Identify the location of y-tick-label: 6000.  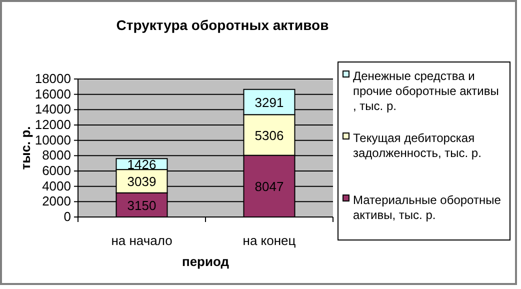
(56, 170).